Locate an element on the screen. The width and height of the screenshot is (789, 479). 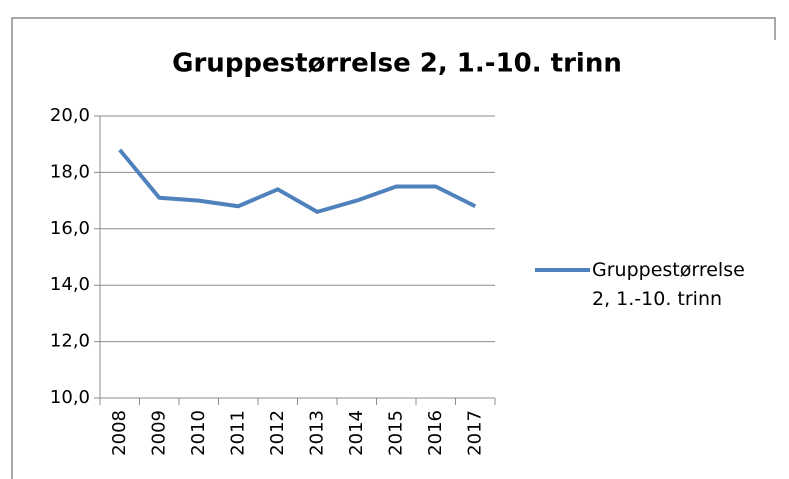
x-tick-label: 2017 is located at coordinates (474, 433).